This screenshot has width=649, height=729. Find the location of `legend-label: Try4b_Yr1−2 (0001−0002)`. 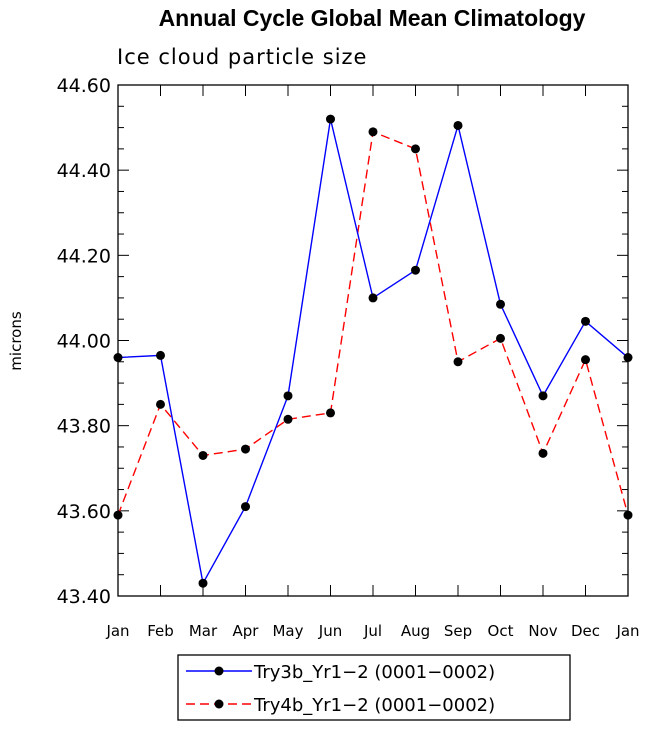

legend-label: Try4b_Yr1−2 (0001−0002) is located at coordinates (374, 705).